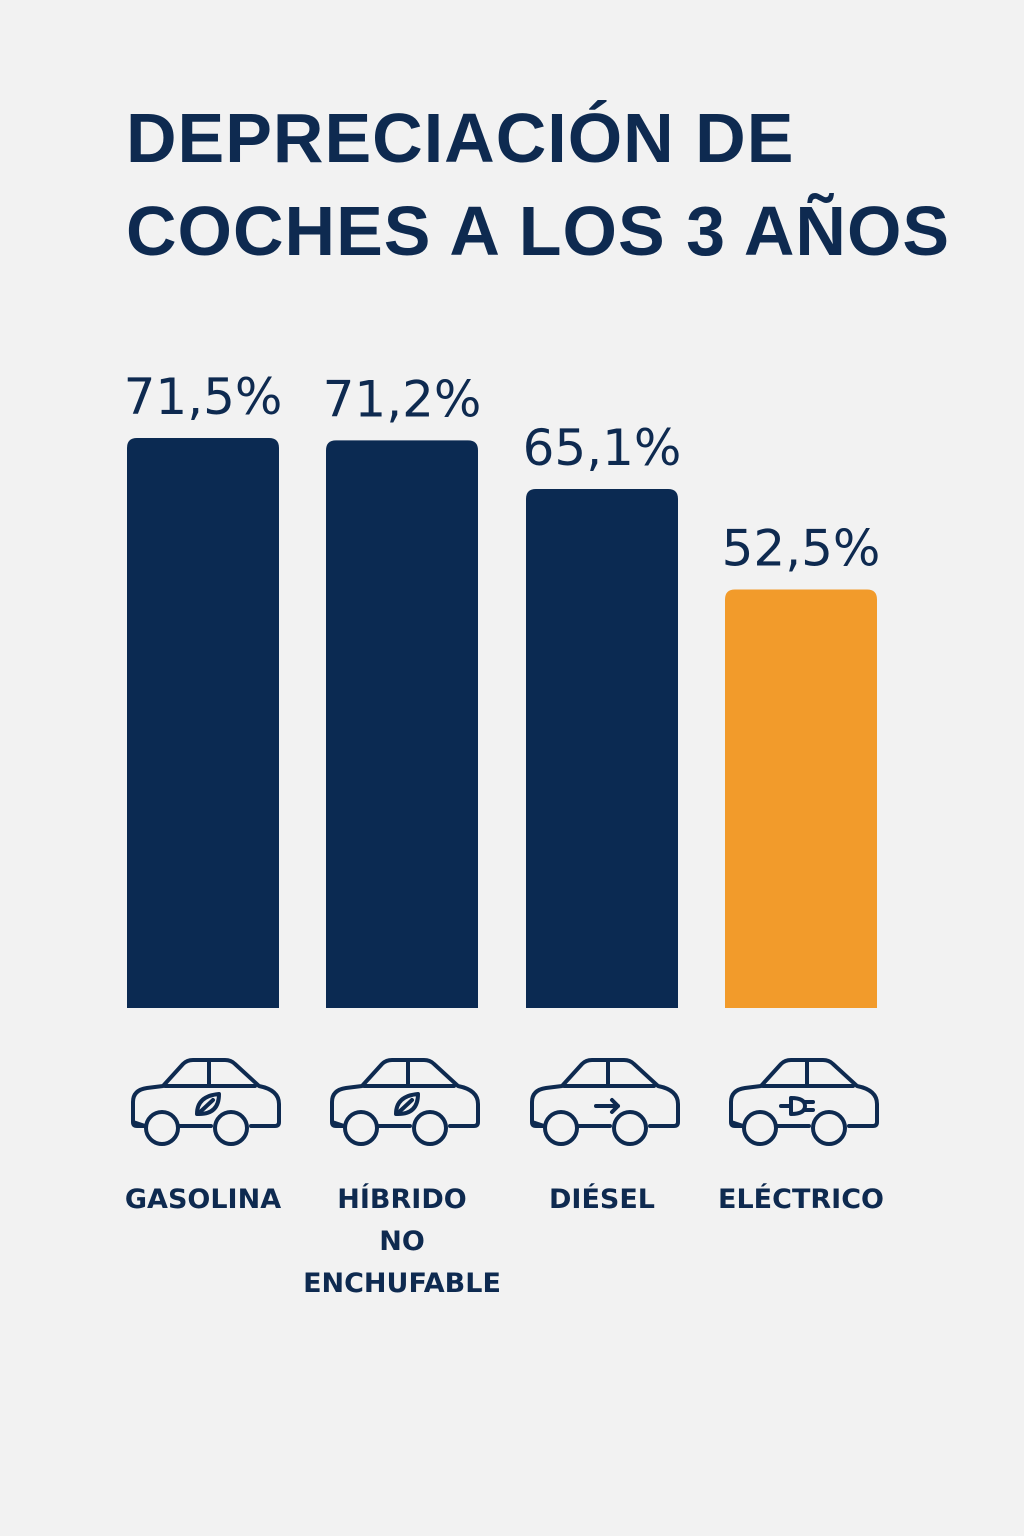 This screenshot has height=1536, width=1024. I want to click on value-label-0: 71,5%, so click(203, 397).